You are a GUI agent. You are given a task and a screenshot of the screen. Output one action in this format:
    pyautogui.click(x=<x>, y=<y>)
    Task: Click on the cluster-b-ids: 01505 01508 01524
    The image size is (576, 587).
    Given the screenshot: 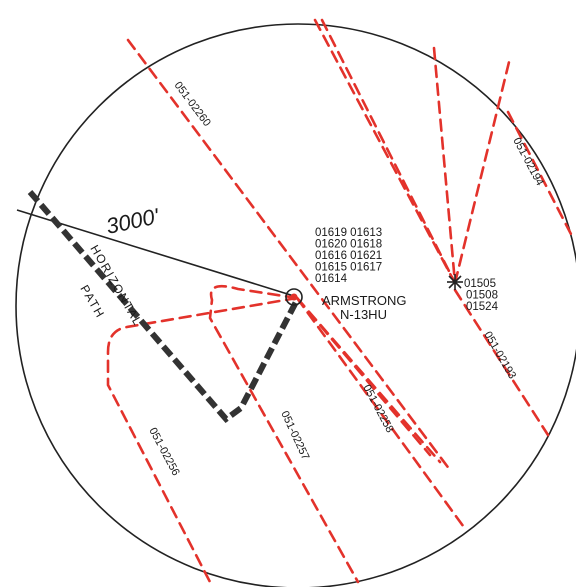 What is the action you would take?
    pyautogui.click(x=481, y=295)
    